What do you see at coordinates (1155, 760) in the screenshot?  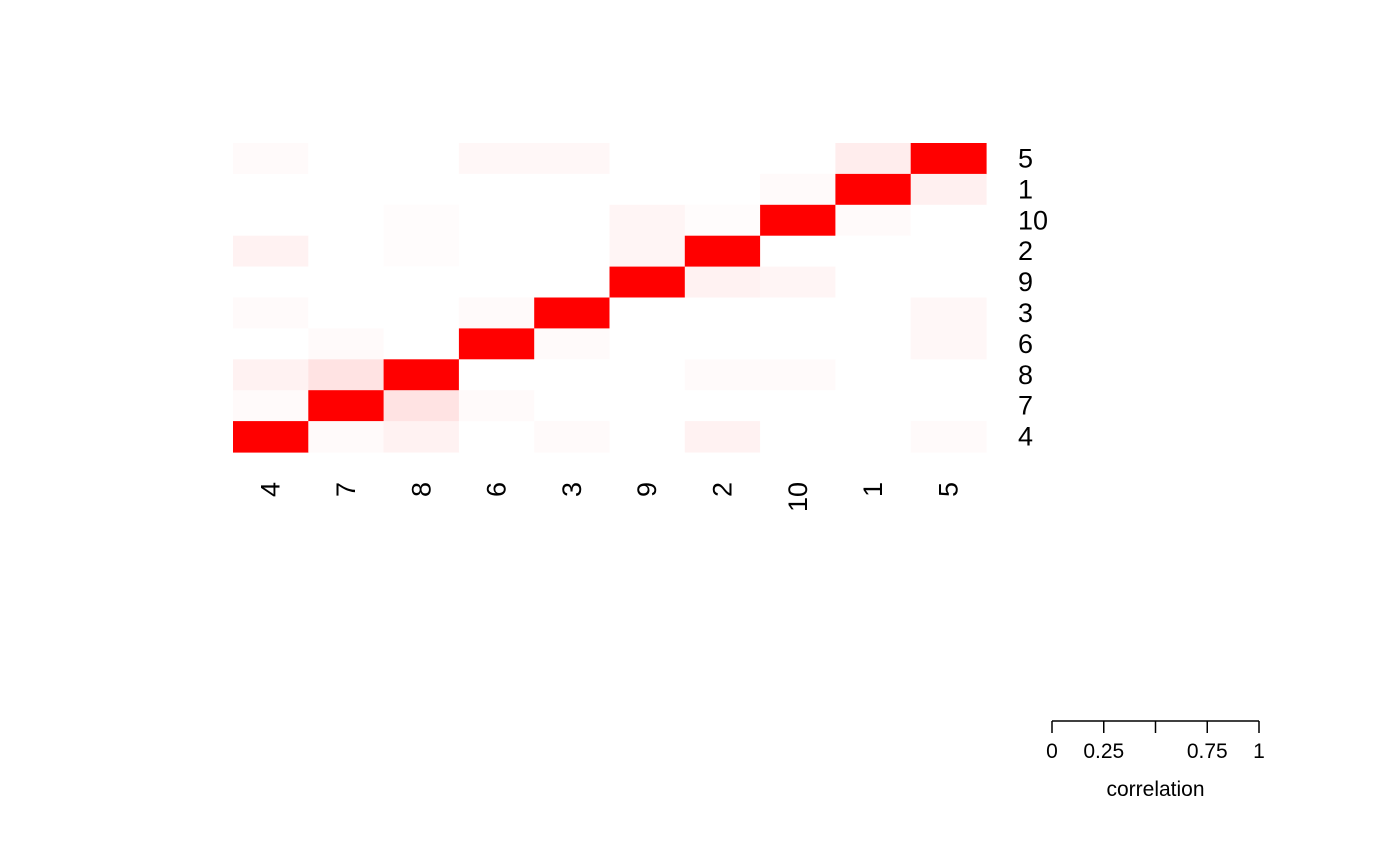 I see `correlation-legend: 0 0.25 0.75 1 correlation` at bounding box center [1155, 760].